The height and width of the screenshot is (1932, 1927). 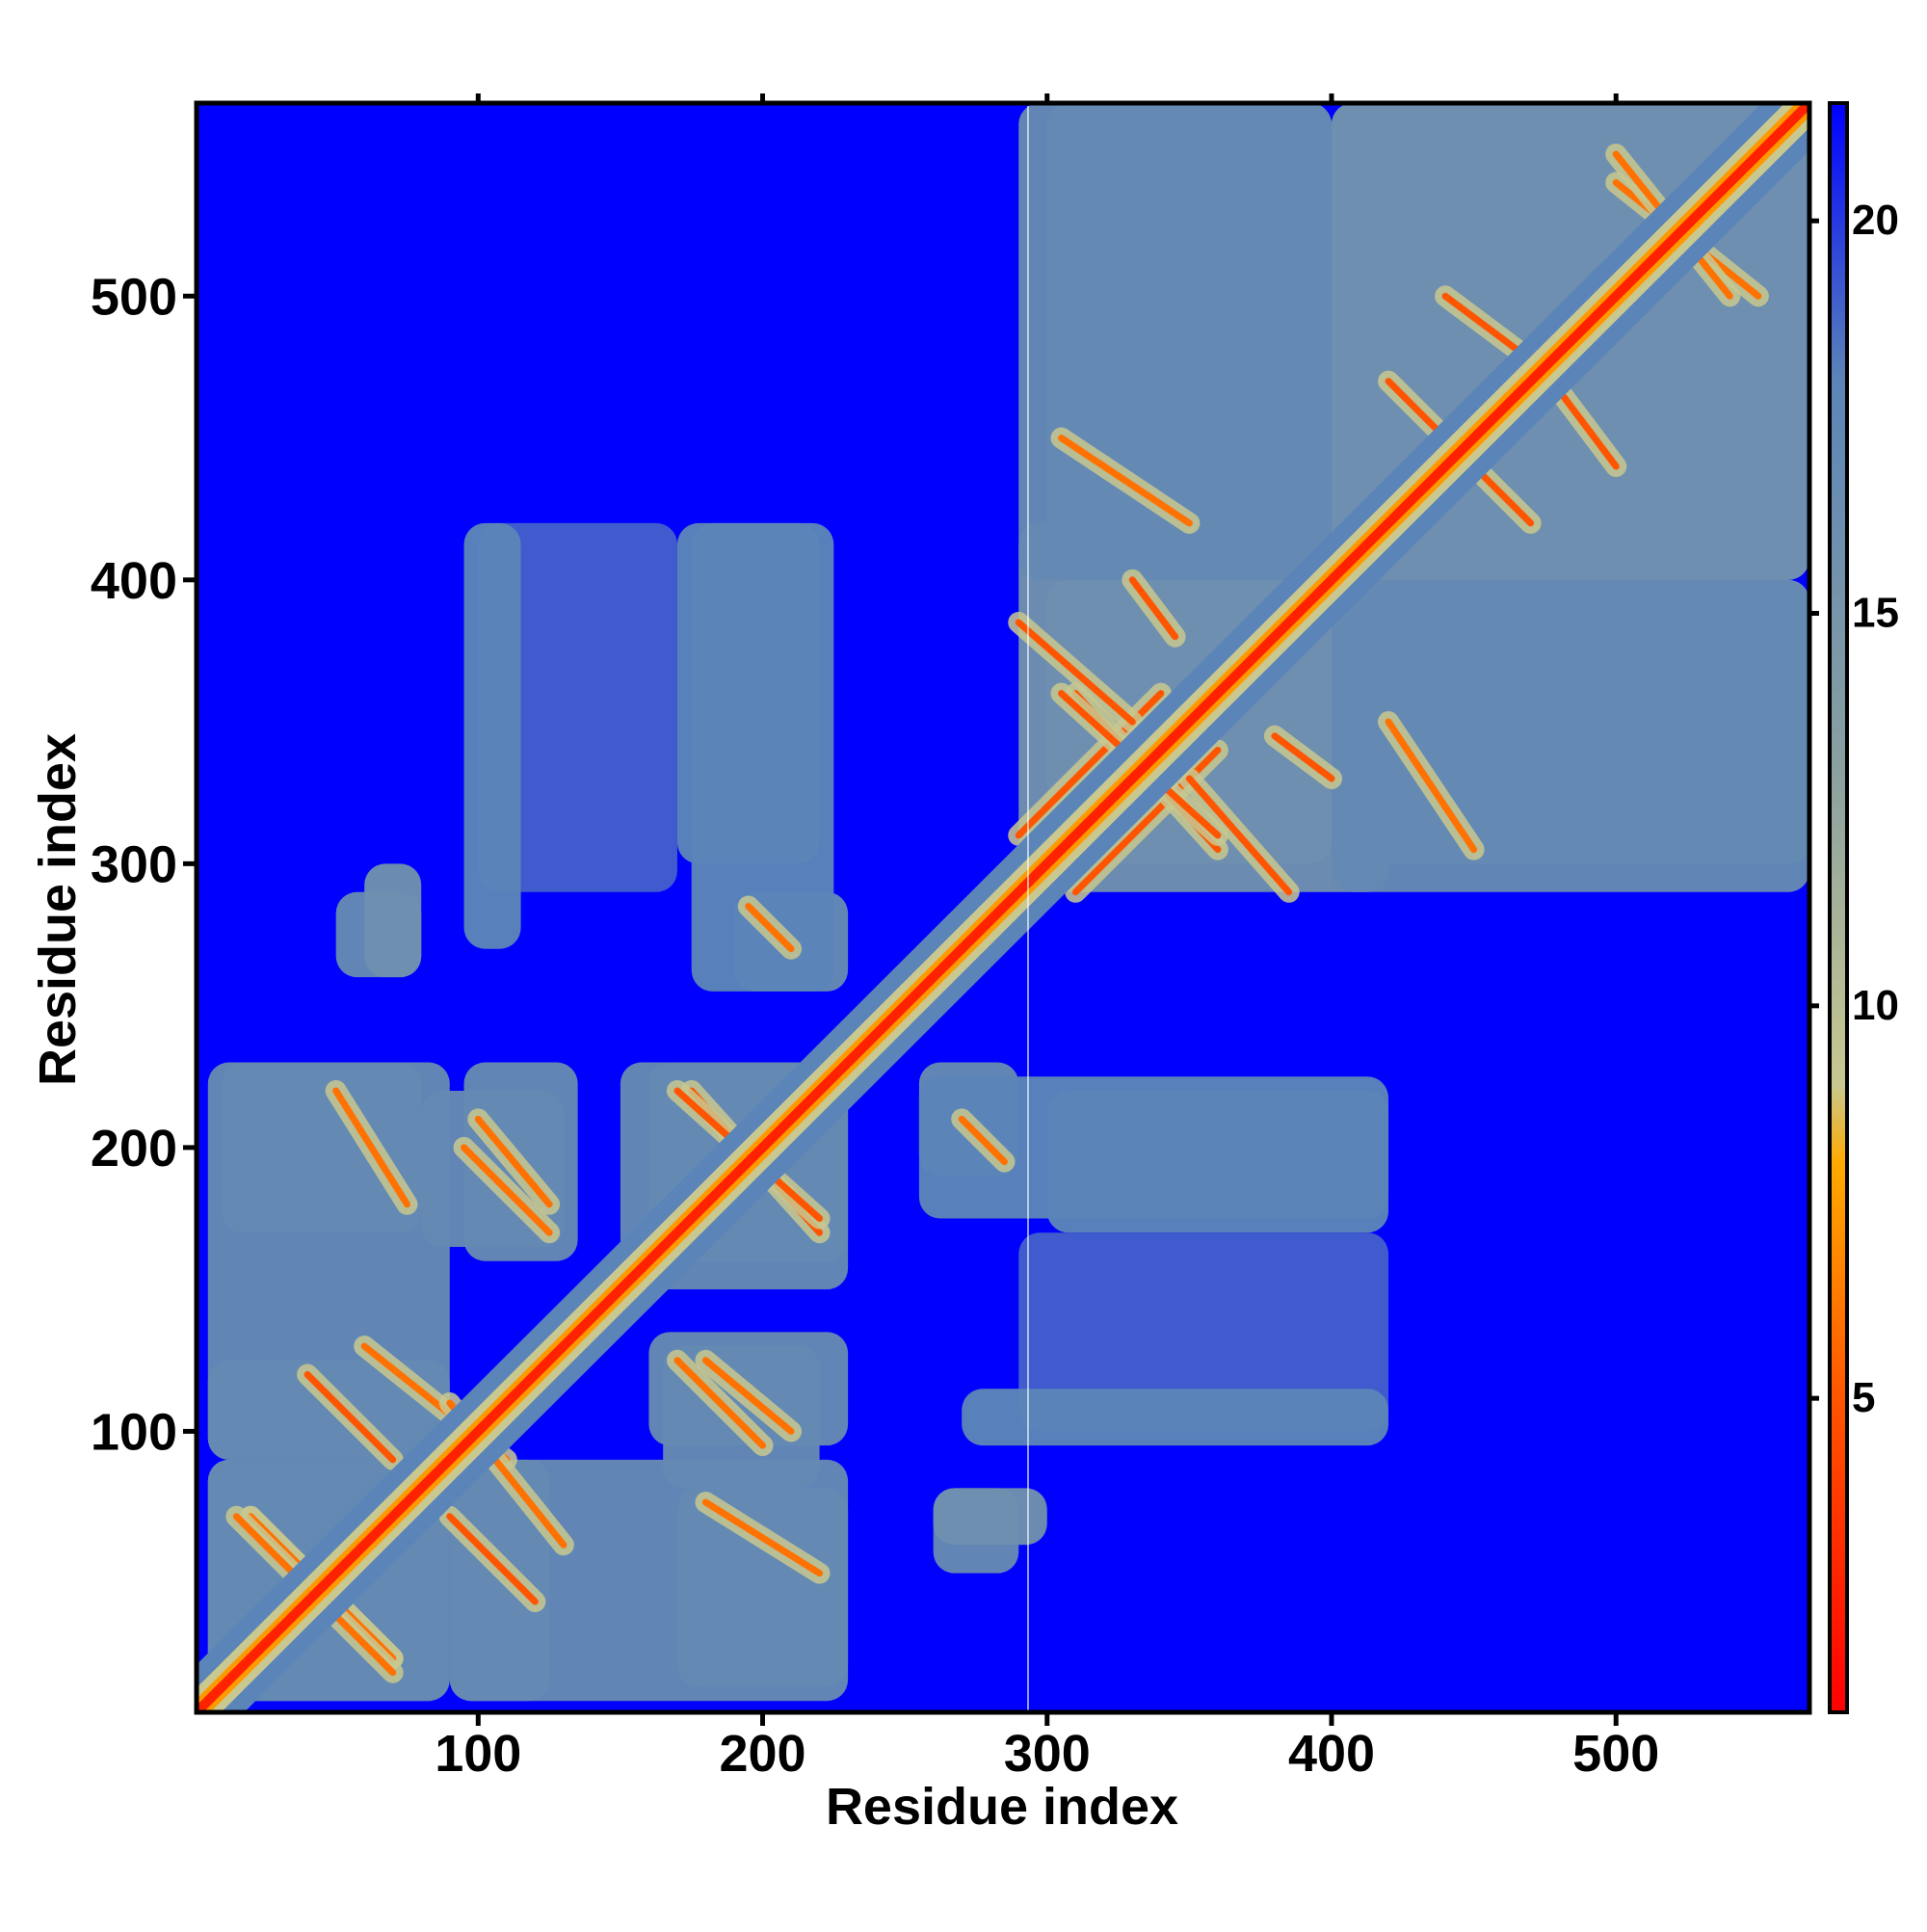 I want to click on y-axis: 100 200 300 400 500, so click(x=144, y=864).